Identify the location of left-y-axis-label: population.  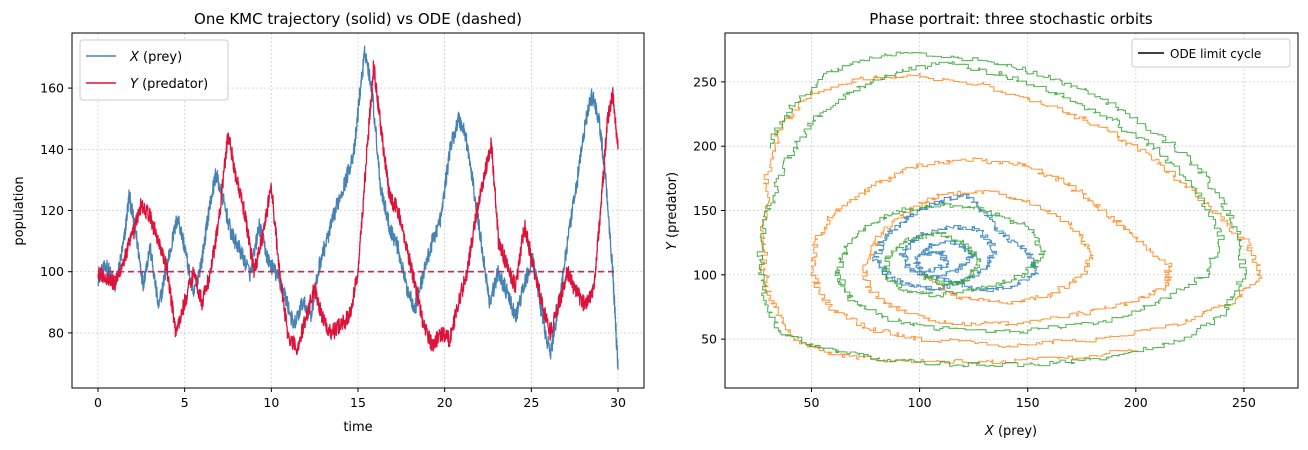
(19, 210).